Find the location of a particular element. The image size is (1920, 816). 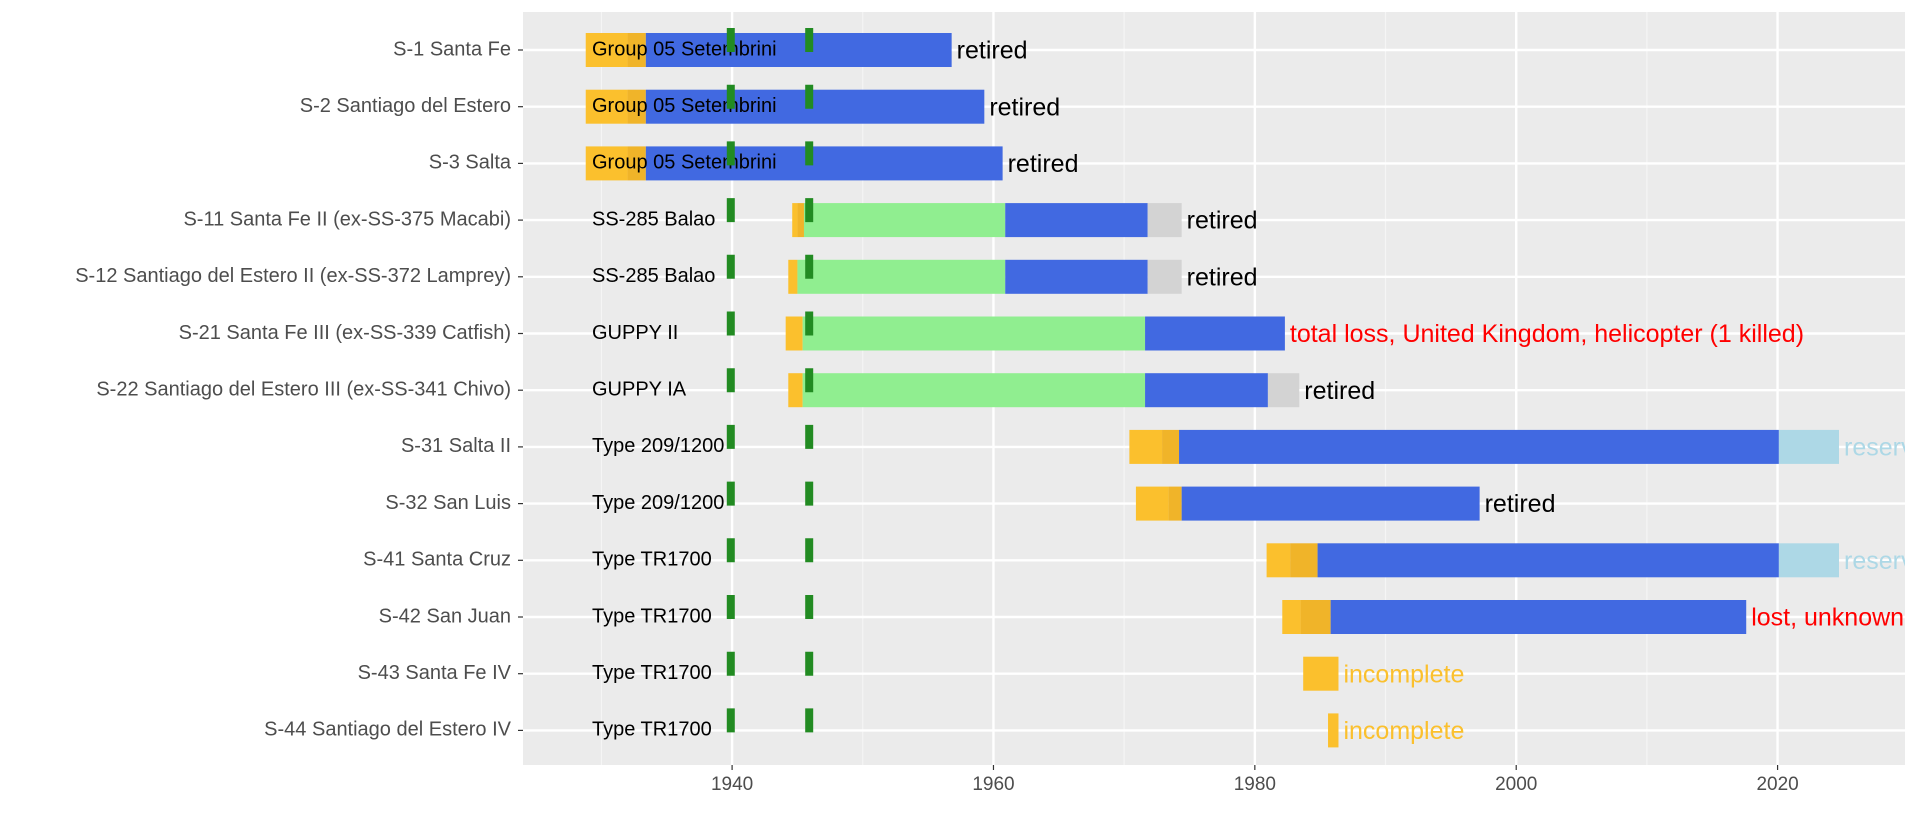

x-tick-label: 1960 is located at coordinates (993, 784).